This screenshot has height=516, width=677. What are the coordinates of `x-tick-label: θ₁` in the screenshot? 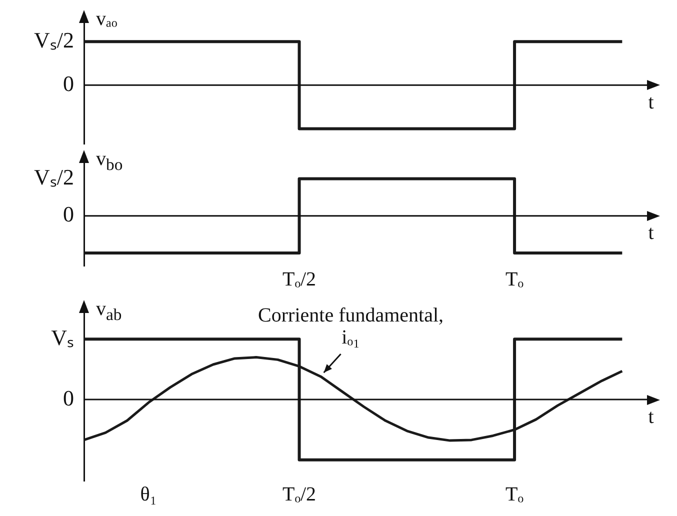 It's located at (148, 494).